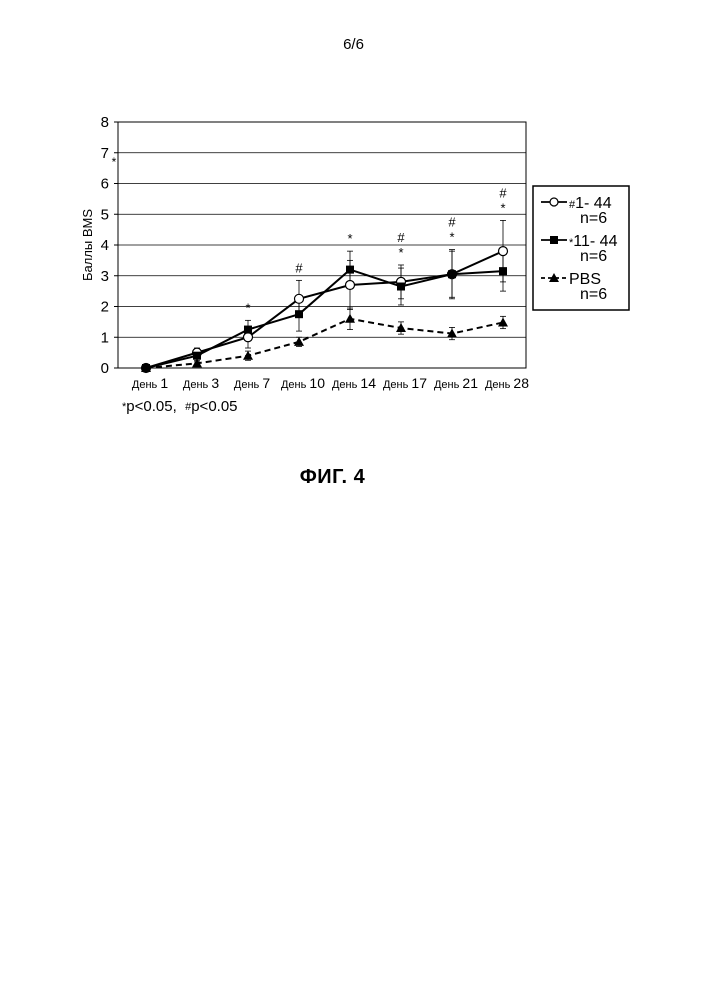 The image size is (707, 1000). Describe the element at coordinates (354, 383) in the screenshot. I see `x-tick-label: День 14` at that location.